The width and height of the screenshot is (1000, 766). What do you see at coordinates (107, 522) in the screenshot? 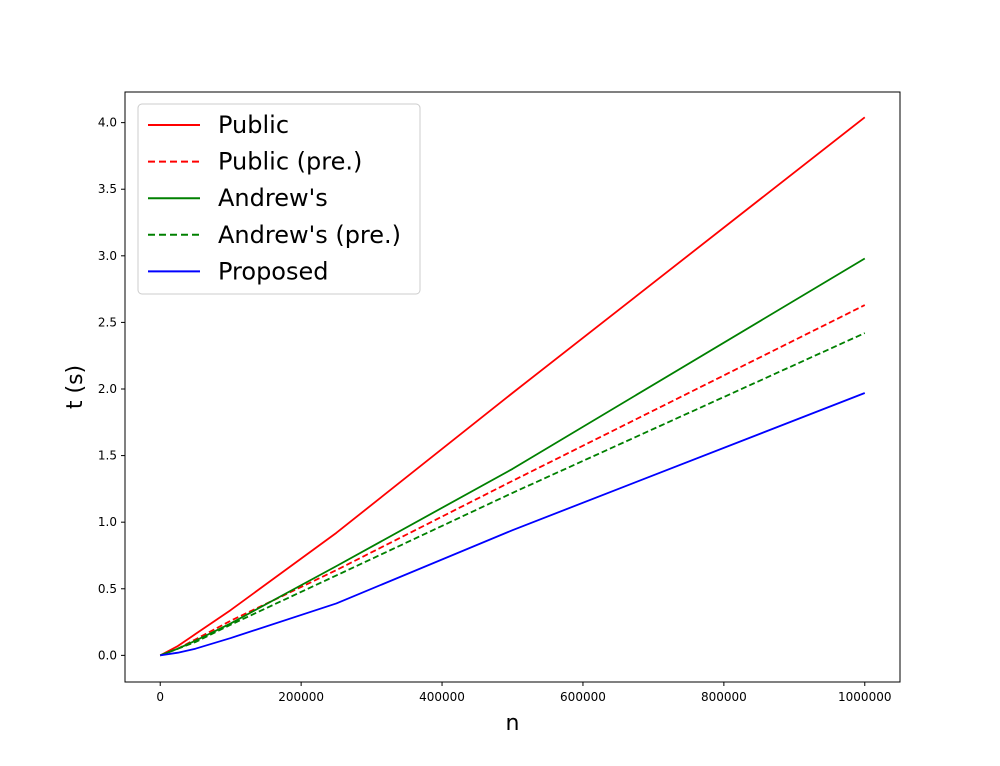
I see `y-tick-label: 1.0` at bounding box center [107, 522].